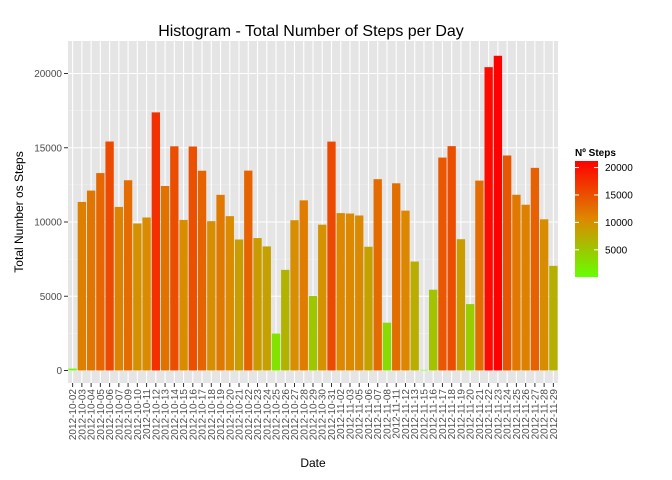 This screenshot has width=672, height=480. I want to click on legend-label: 10000, so click(619, 223).